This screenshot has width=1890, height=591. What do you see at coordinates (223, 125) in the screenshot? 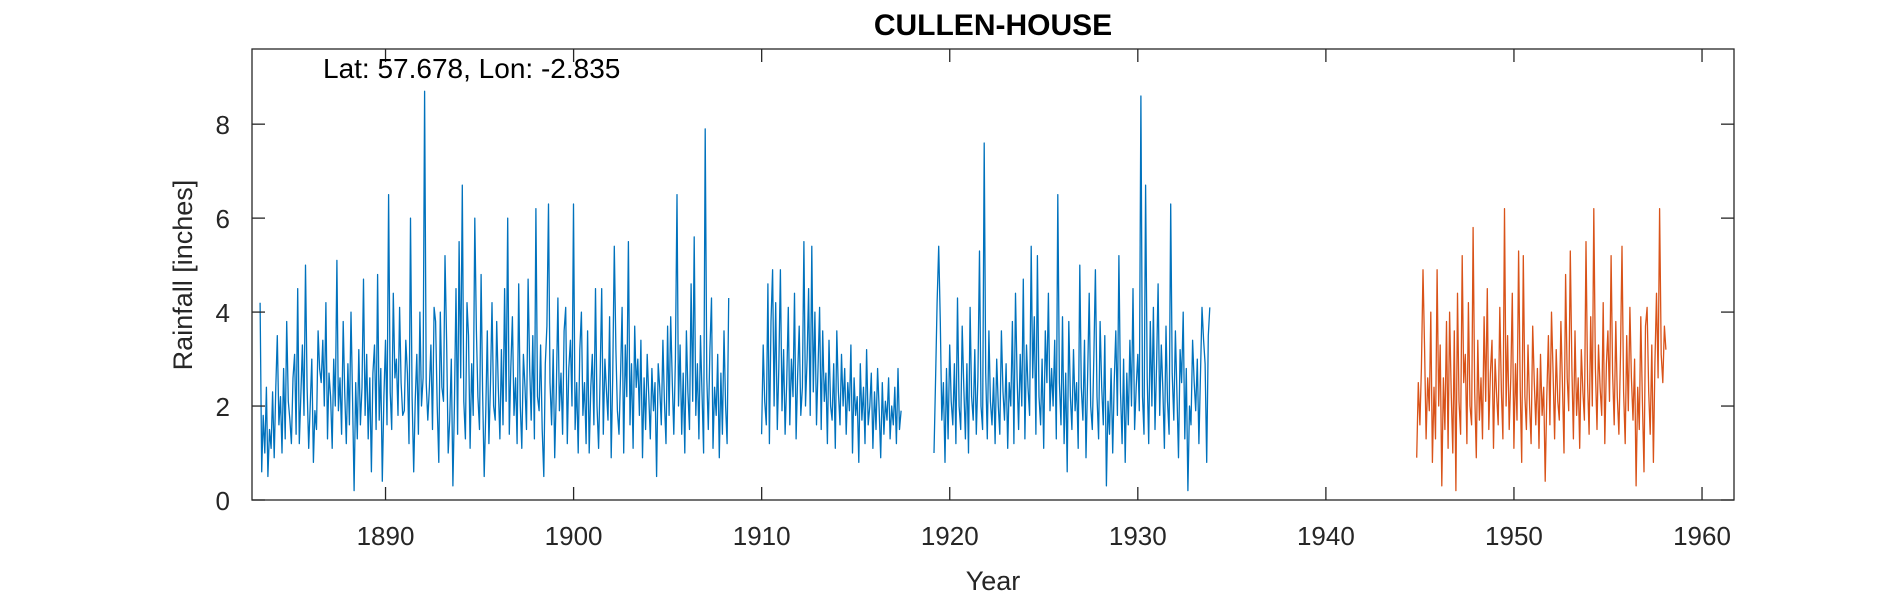
I see `y-tick-label: 8` at bounding box center [223, 125].